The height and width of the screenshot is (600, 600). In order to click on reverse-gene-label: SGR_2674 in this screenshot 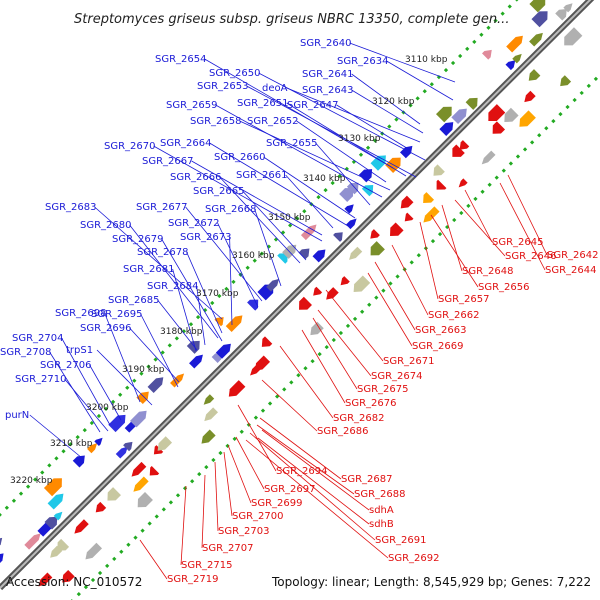, I will do `click(397, 376)`.